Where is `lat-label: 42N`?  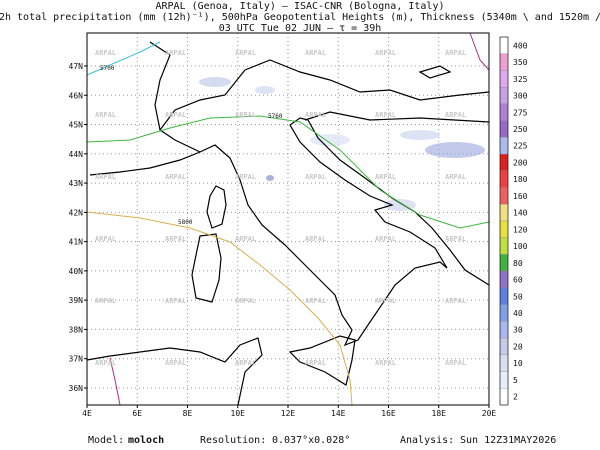
lat-label: 42N is located at coordinates (76, 212).